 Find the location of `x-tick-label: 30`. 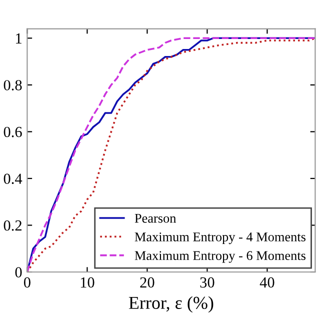

x-tick-label: 30 is located at coordinates (207, 282).